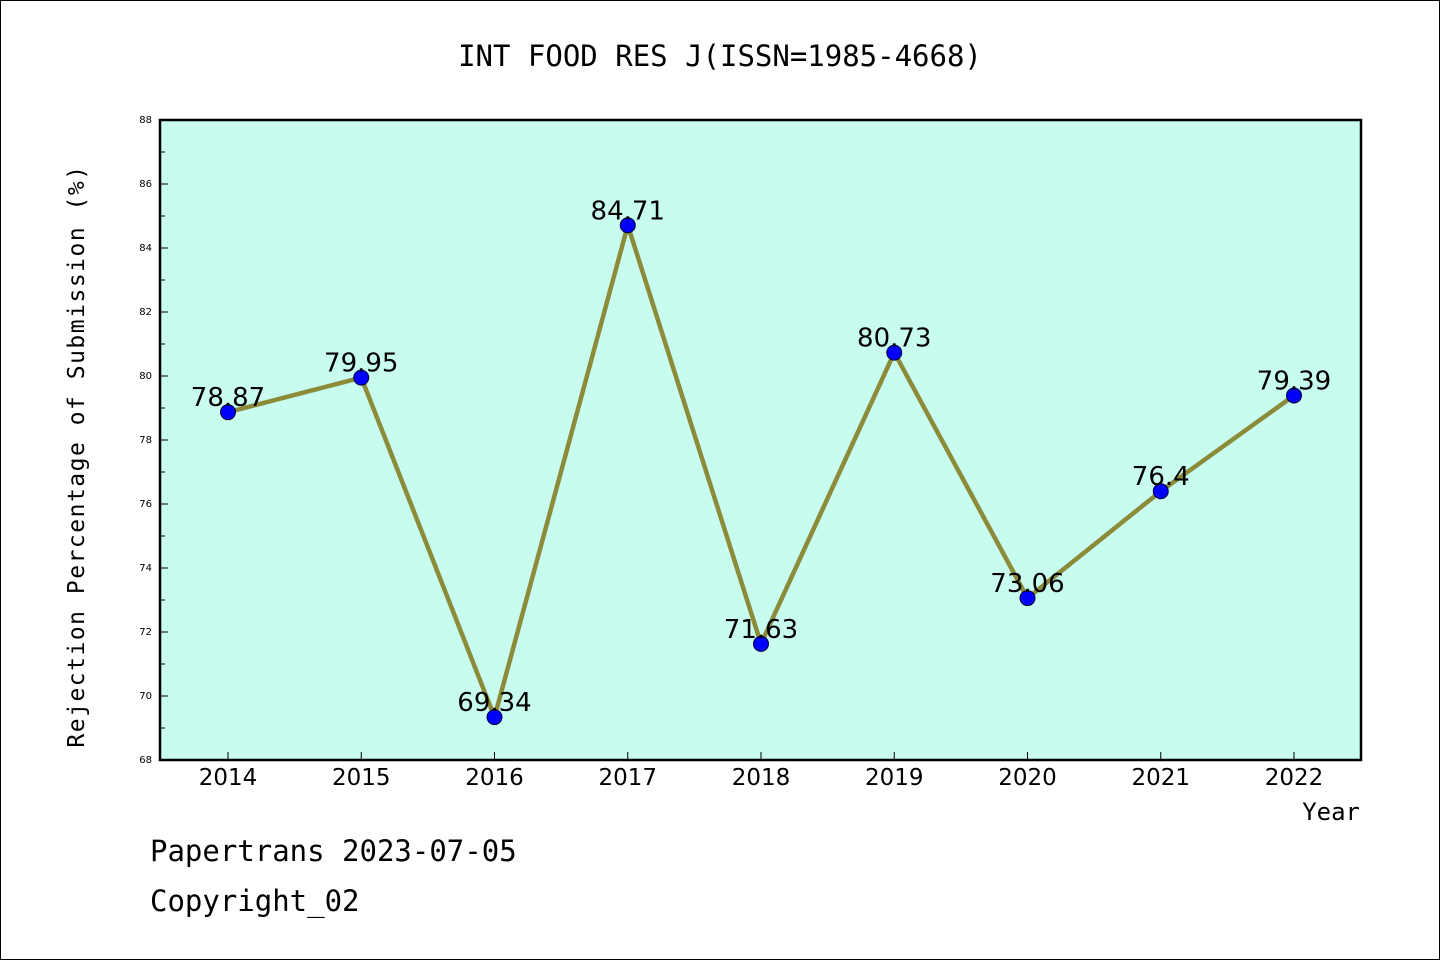 The image size is (1440, 960). I want to click on y-axis: 68 70 72 74 76 78 80 82 84 86 88, so click(153, 440).